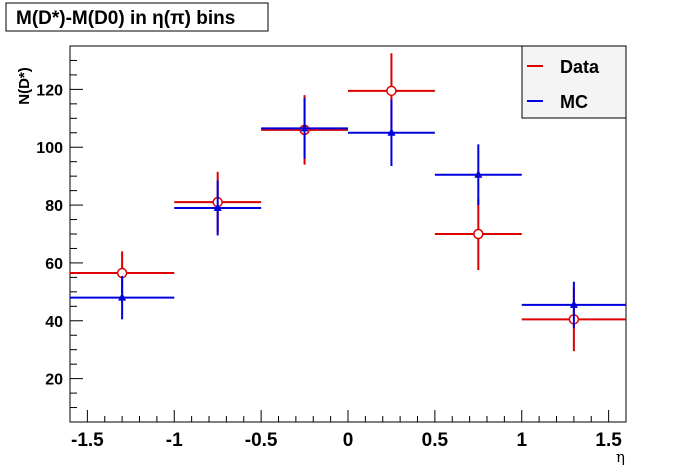  I want to click on y-tick-label: 60, so click(54, 264).